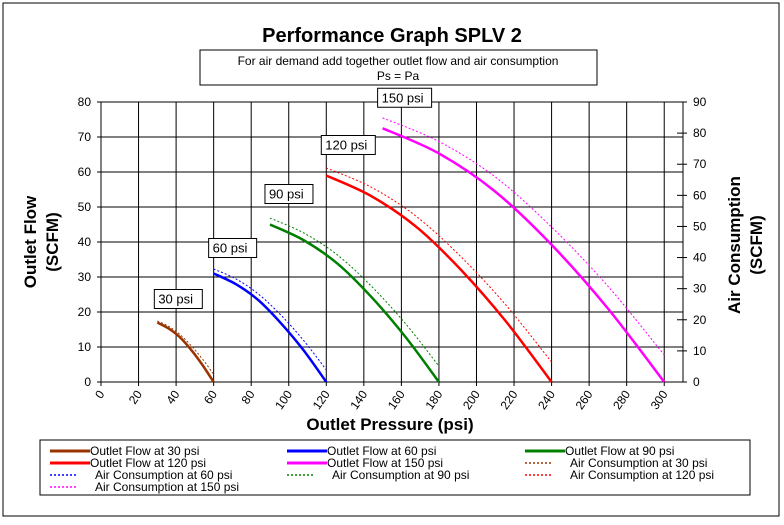  Describe the element at coordinates (700, 133) in the screenshot. I see `y2-tick-label: 80` at that location.